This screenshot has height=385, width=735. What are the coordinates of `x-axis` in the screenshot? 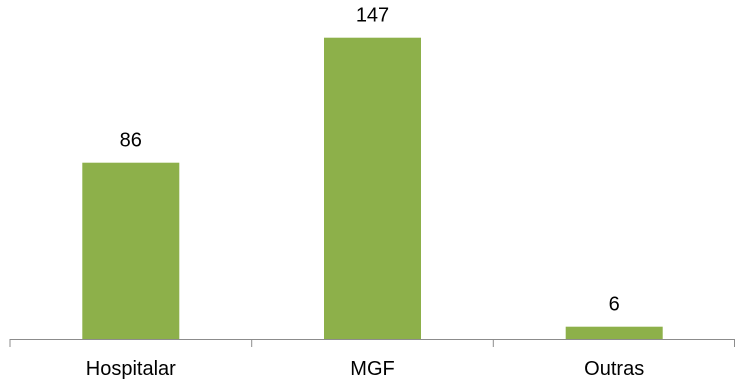 It's located at (372, 343).